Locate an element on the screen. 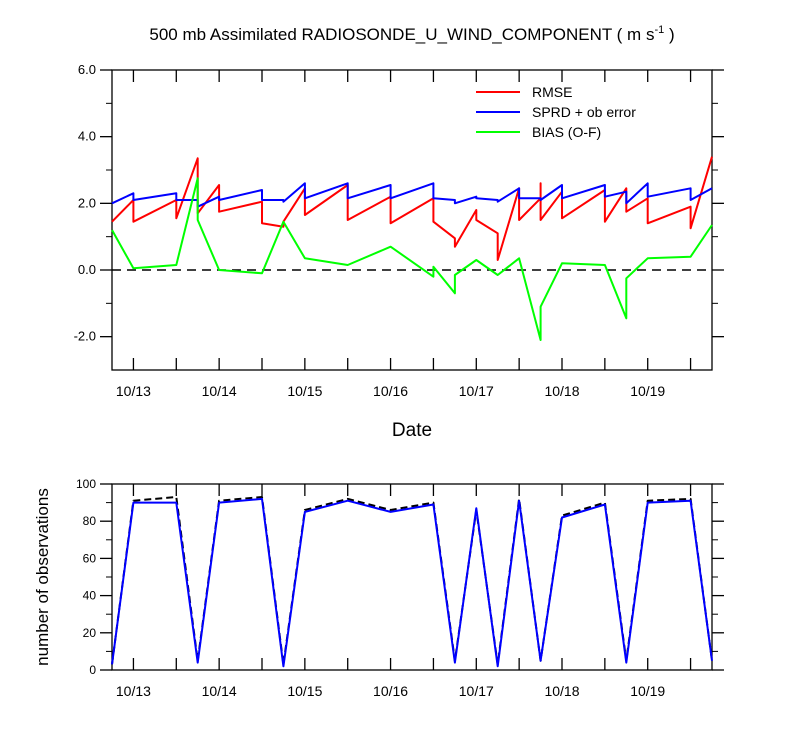  legend-label: SPRD + ob error is located at coordinates (584, 112).